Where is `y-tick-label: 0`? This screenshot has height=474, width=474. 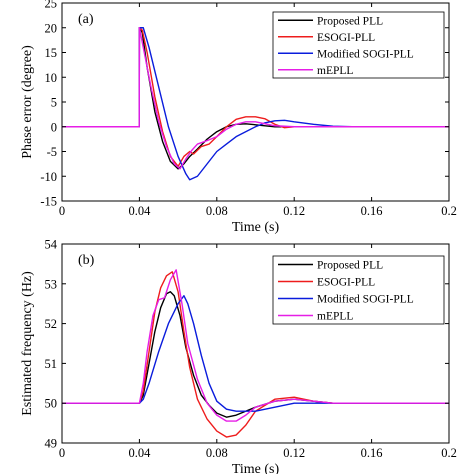
y-tick-label: 0 is located at coordinates (54, 127).